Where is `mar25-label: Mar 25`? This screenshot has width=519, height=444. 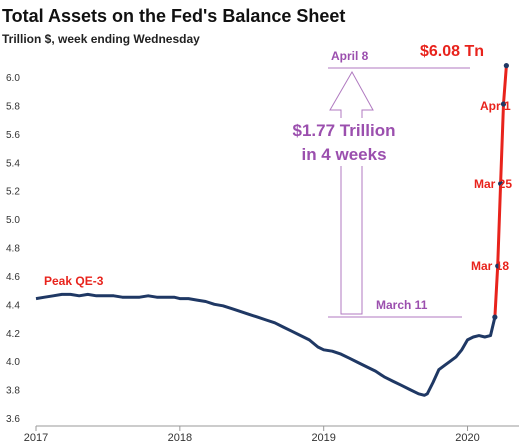 mar25-label: Mar 25 is located at coordinates (493, 184).